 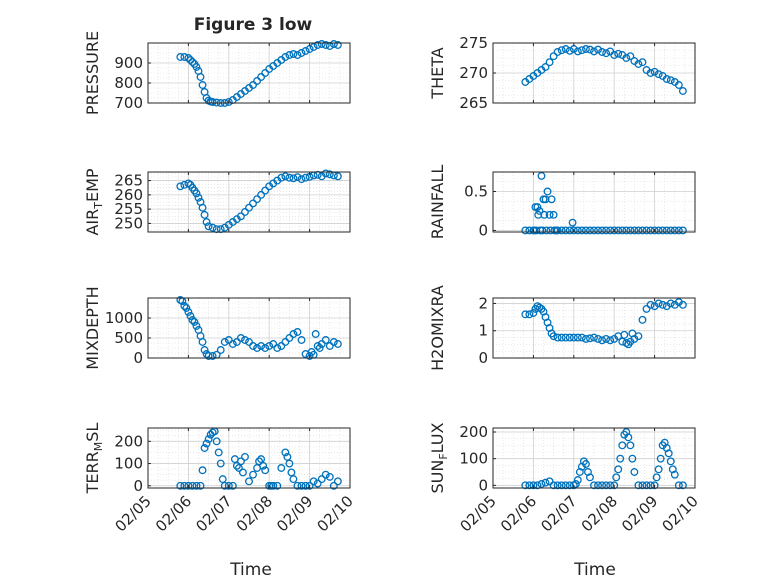 I want to click on figure-title: Figure 3 low, so click(x=253, y=25).